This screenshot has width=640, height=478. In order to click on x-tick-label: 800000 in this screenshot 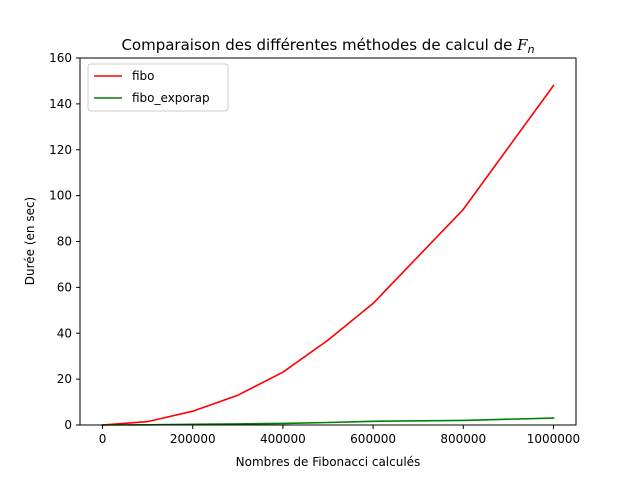, I will do `click(463, 439)`.